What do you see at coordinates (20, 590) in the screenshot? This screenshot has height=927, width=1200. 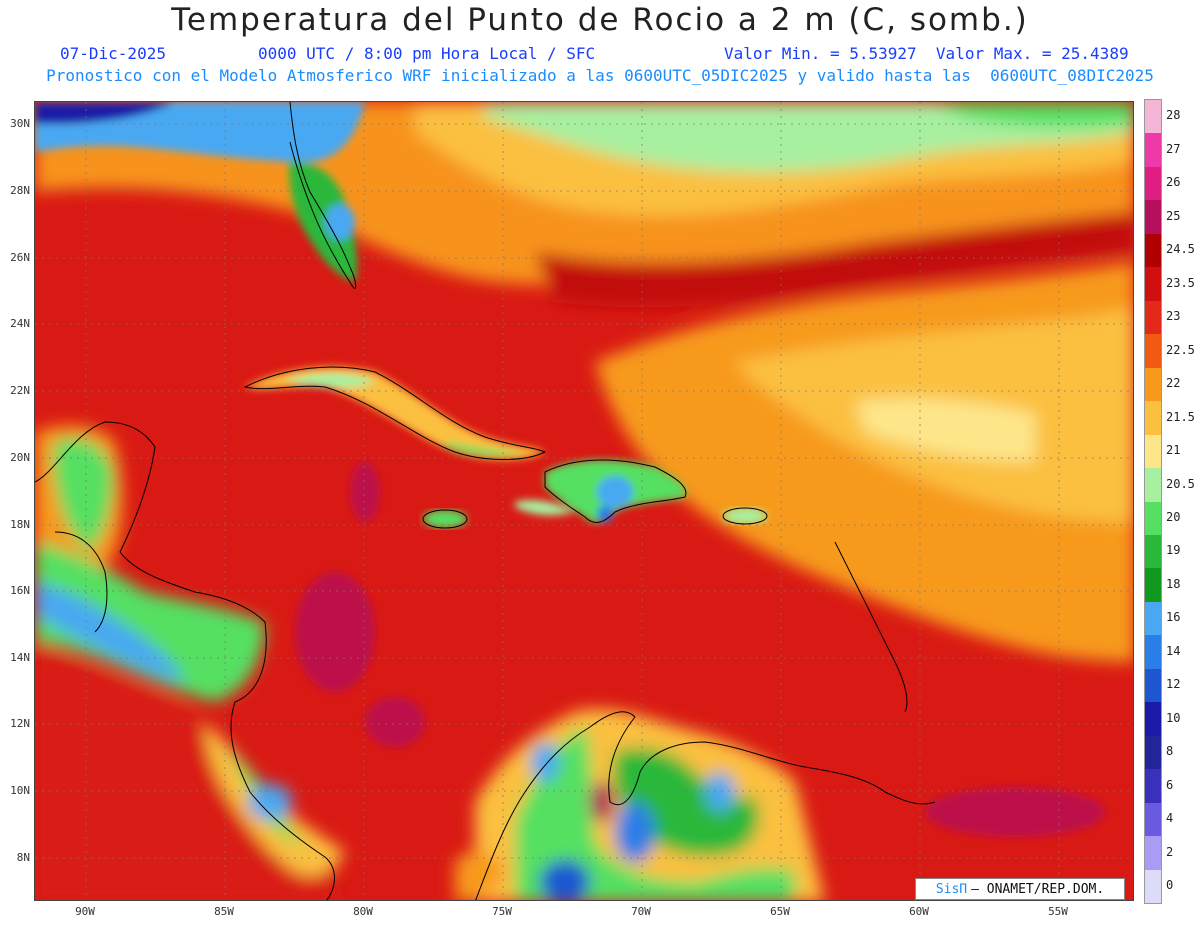 I see `lat-label-16n: 16N` at bounding box center [20, 590].